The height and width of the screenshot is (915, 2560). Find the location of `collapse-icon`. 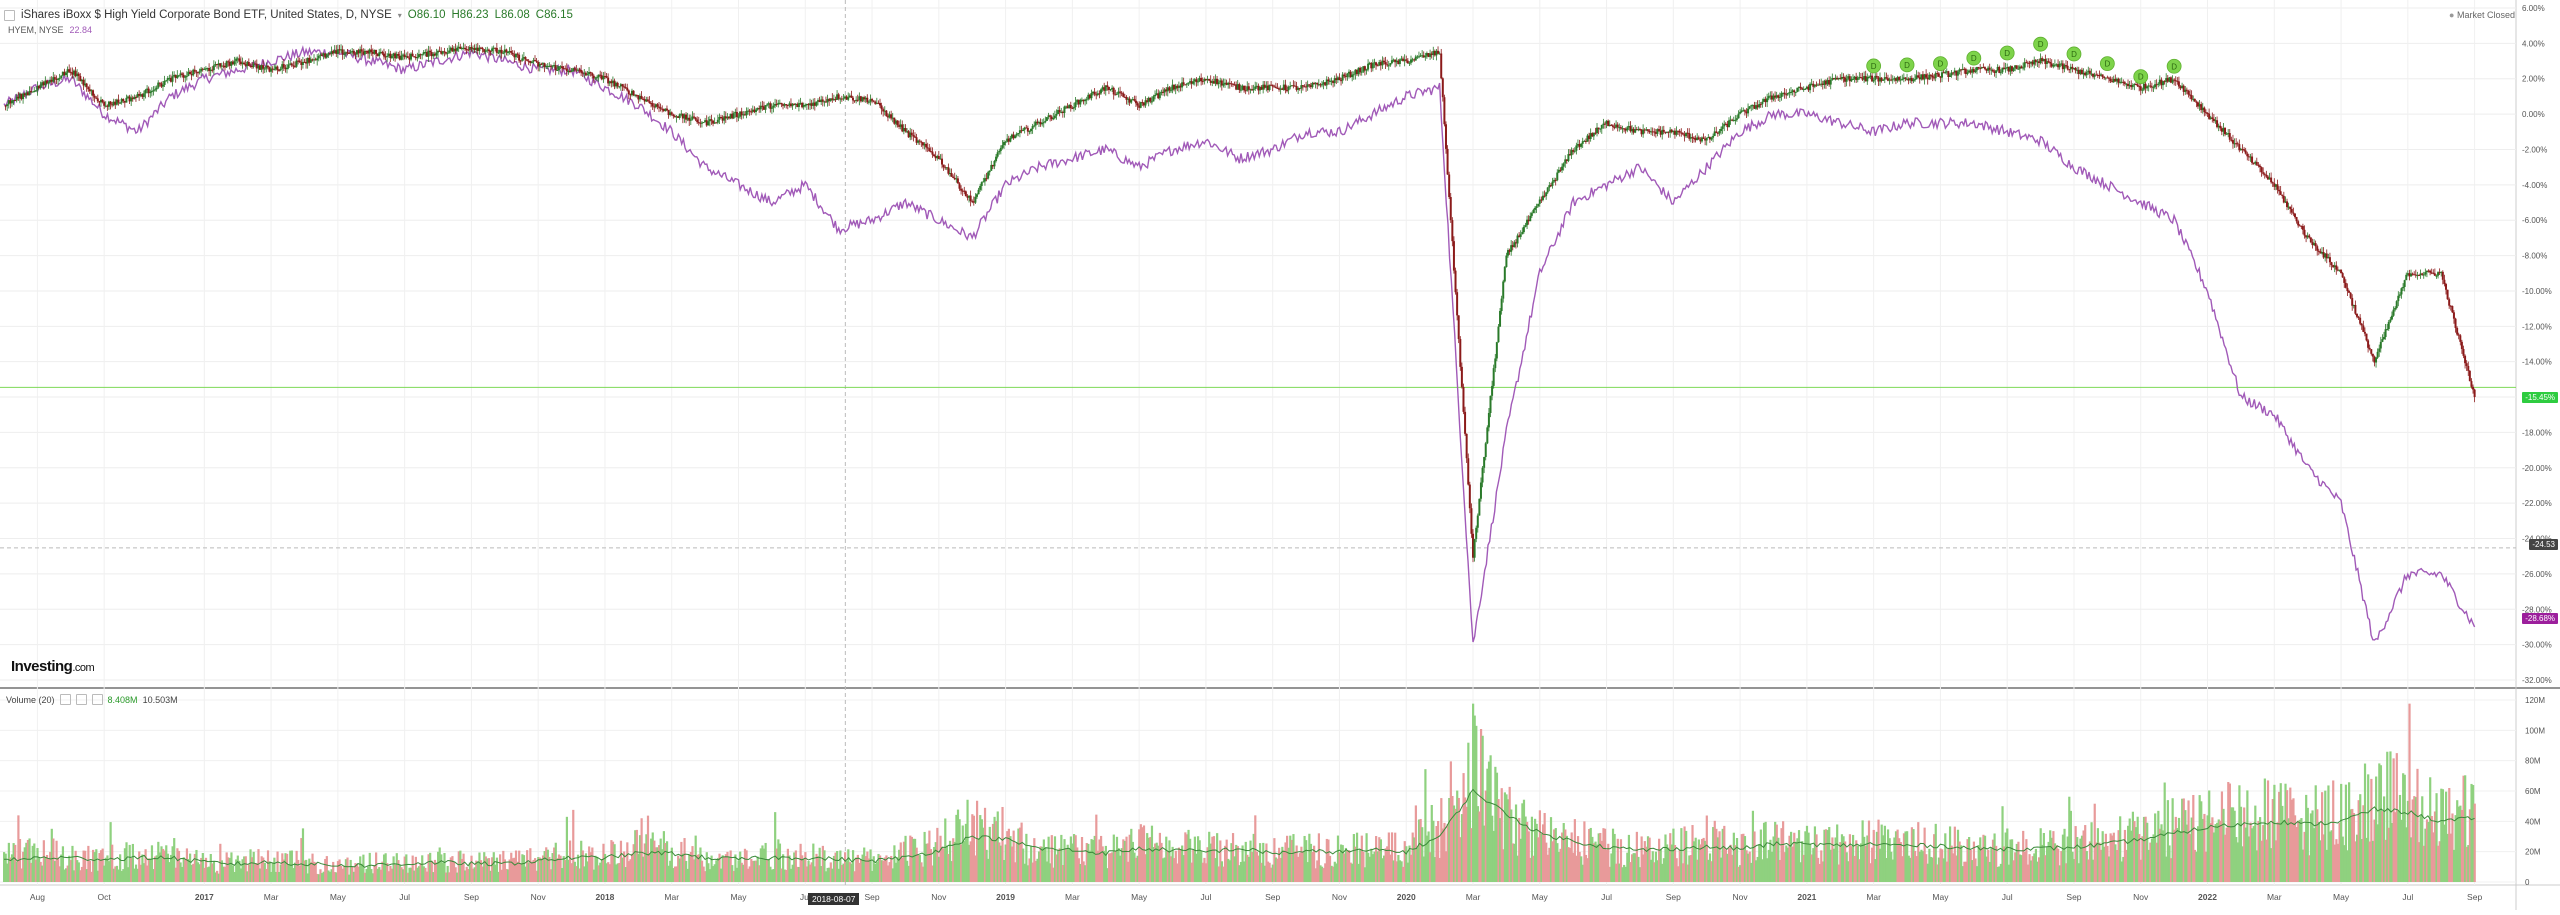

collapse-icon is located at coordinates (9, 15).